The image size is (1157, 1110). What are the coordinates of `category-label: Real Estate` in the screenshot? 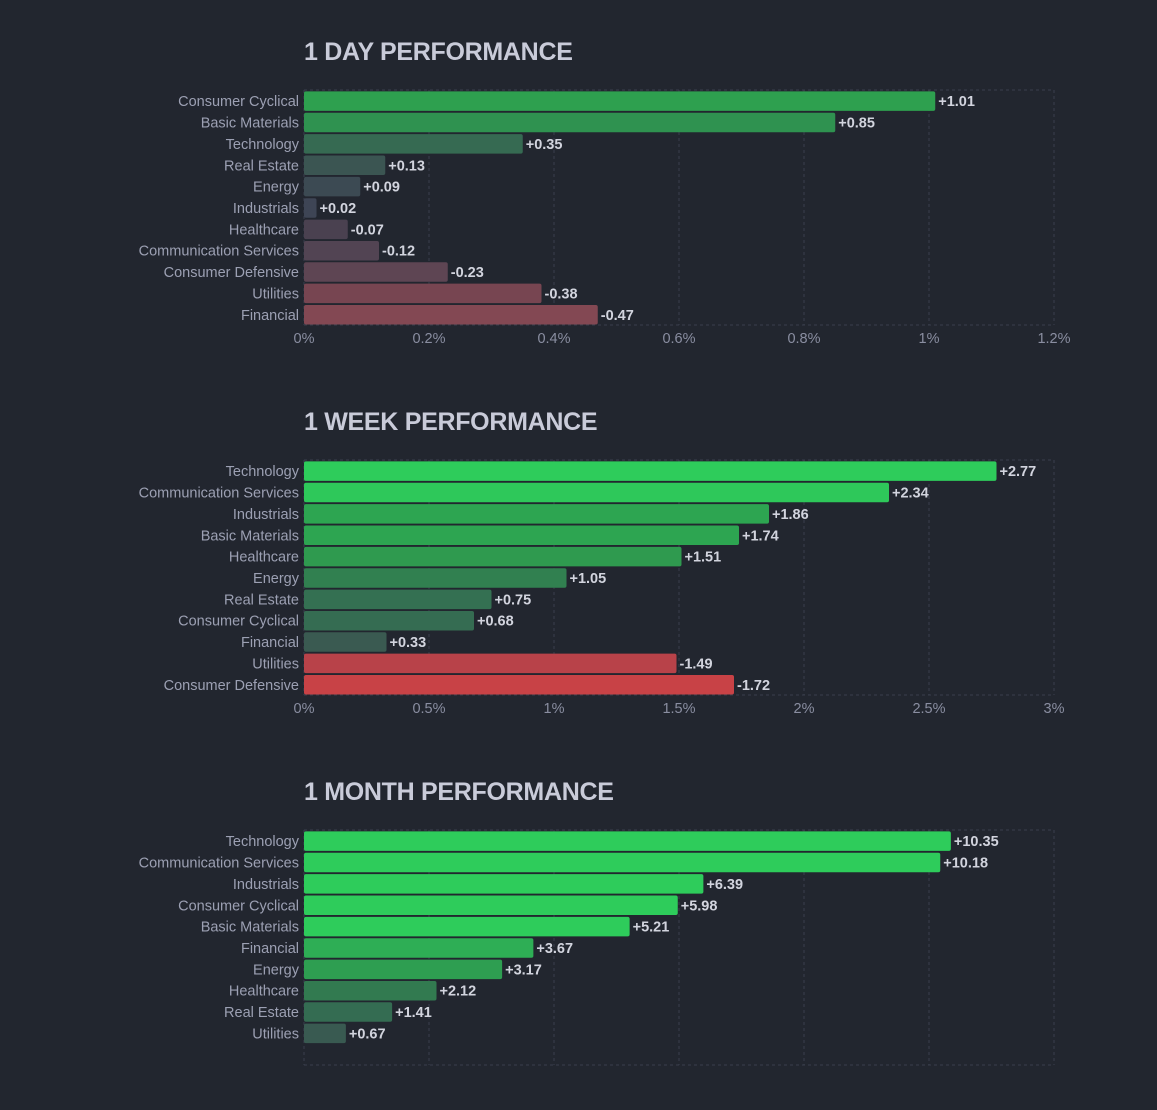 It's located at (261, 166).